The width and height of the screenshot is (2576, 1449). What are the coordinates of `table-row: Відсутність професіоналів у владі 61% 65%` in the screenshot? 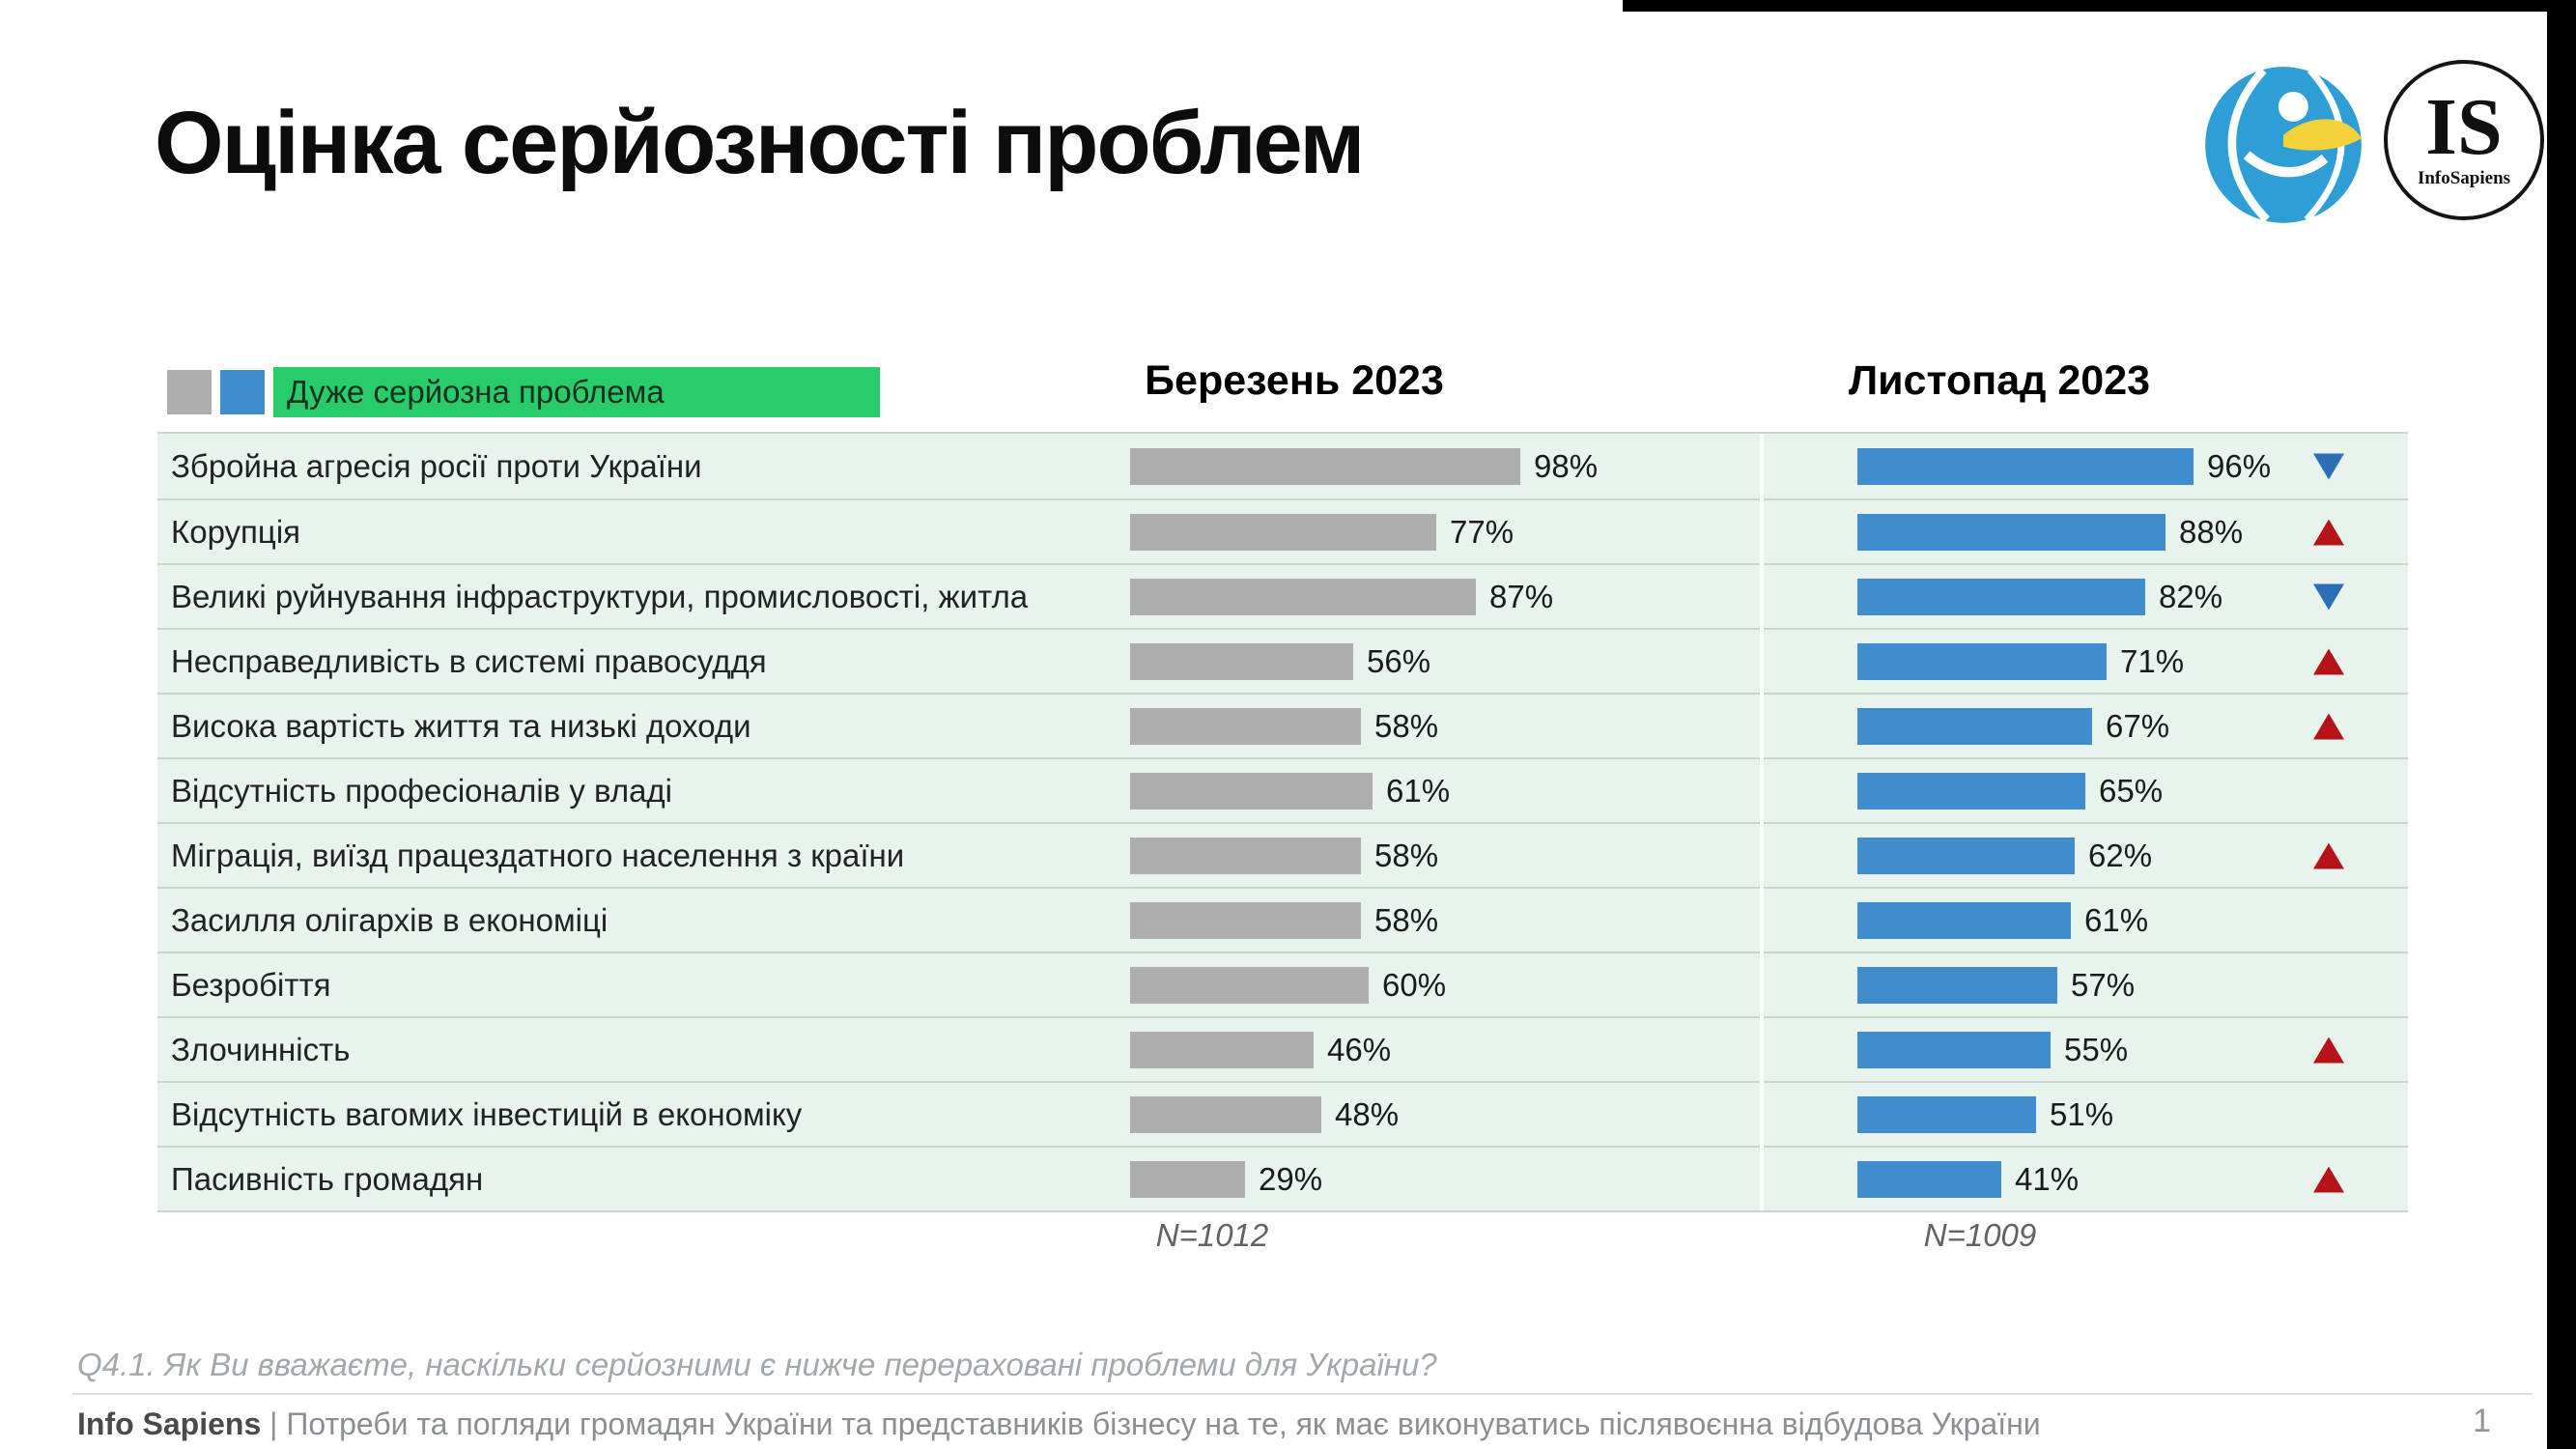 It's located at (1282, 789).